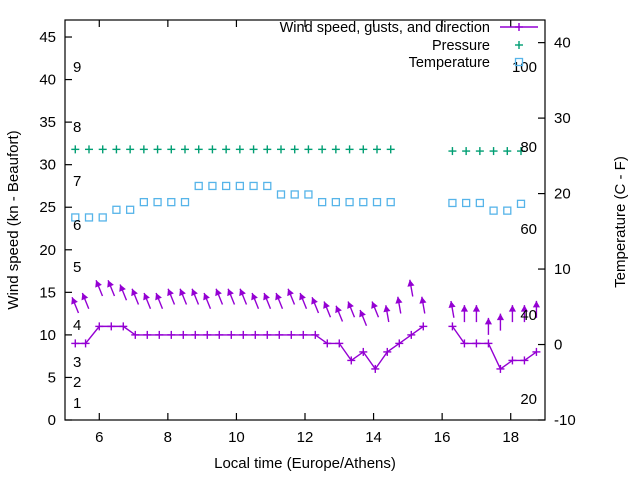 Image resolution: width=640 pixels, height=480 pixels. What do you see at coordinates (528, 229) in the screenshot?
I see `fahrenheit-label: 60` at bounding box center [528, 229].